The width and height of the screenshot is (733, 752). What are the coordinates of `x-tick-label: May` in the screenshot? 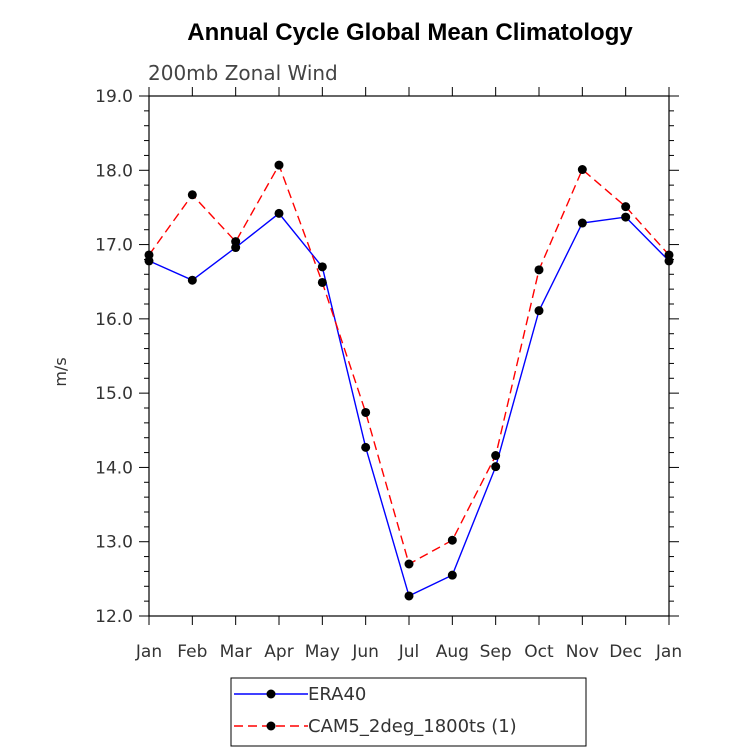 It's located at (322, 652).